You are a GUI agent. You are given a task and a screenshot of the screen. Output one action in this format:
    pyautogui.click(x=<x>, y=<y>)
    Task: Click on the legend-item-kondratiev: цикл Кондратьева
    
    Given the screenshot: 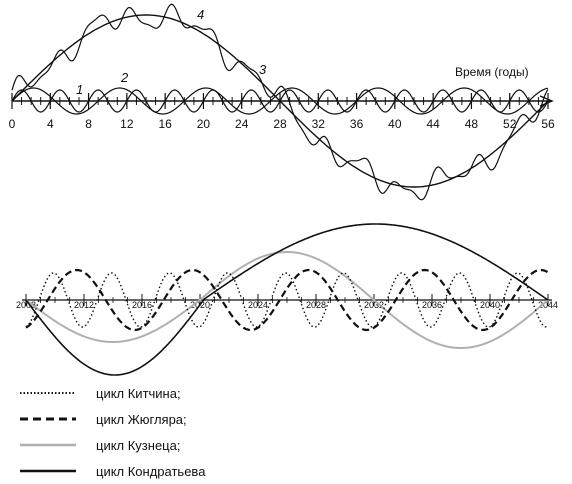 What is the action you would take?
    pyautogui.click(x=178, y=471)
    